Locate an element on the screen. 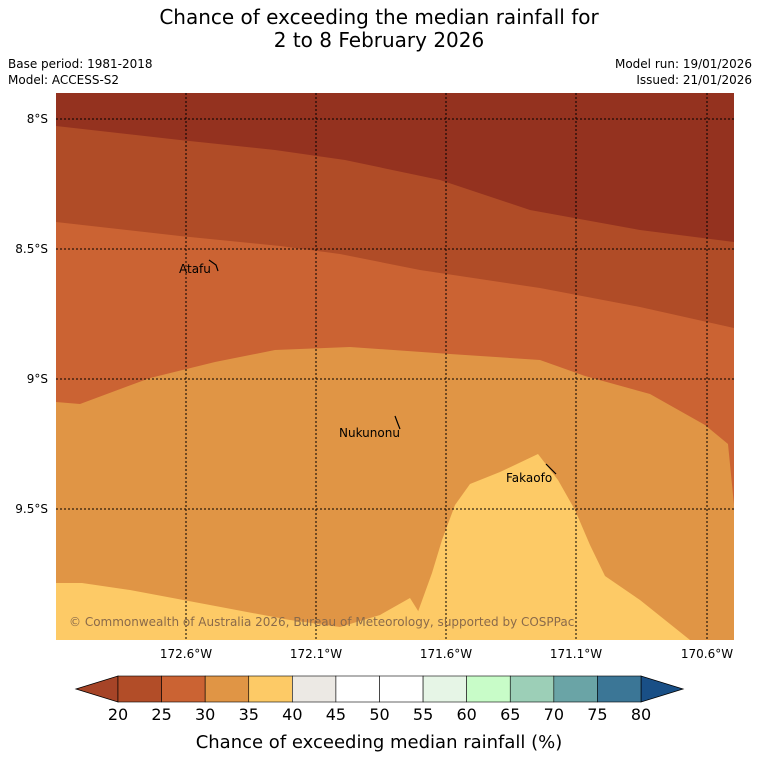  base-period-text: Base period: 1981-2018 is located at coordinates (80, 64).